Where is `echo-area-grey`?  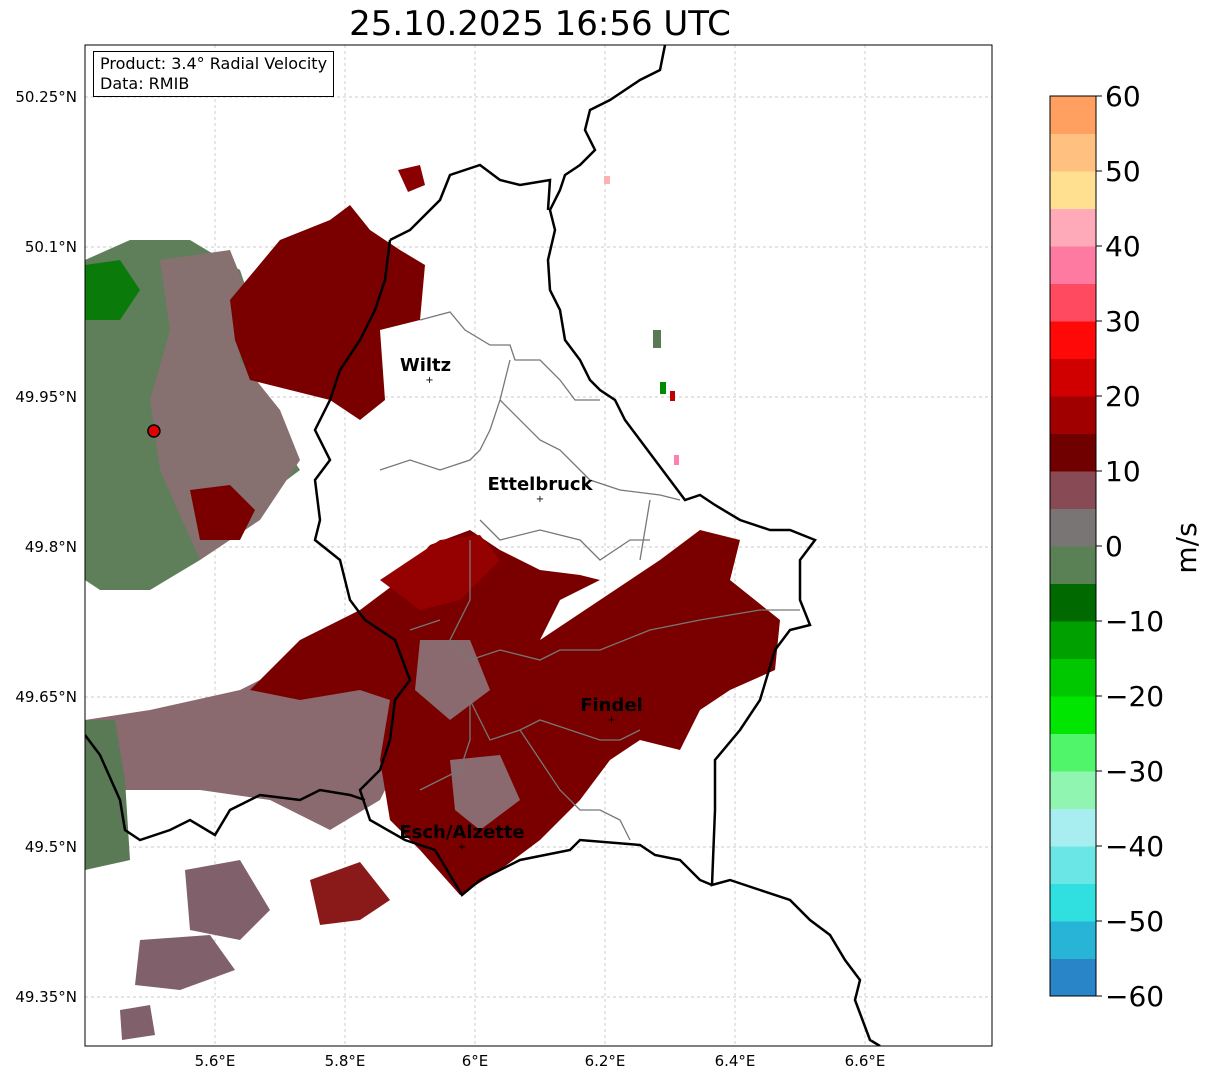 echo-area-grey is located at coordinates (225, 405).